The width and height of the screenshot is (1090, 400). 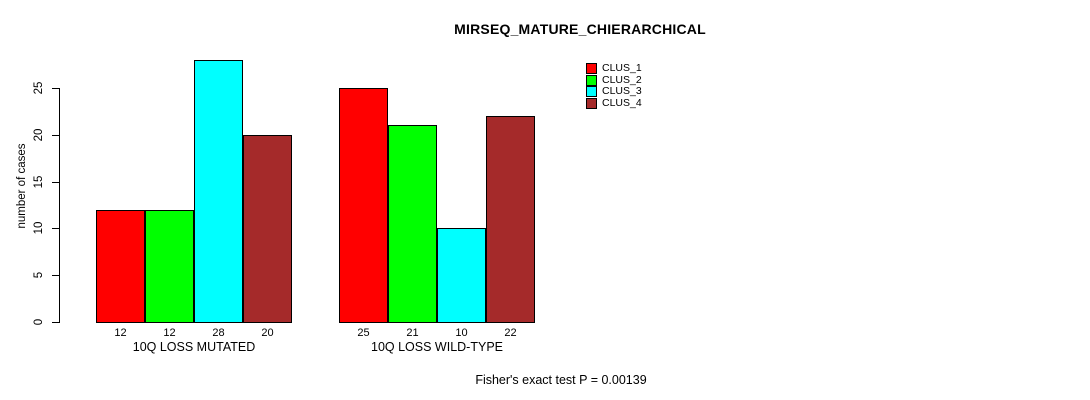 I want to click on y-tick-label: 5, so click(x=39, y=275).